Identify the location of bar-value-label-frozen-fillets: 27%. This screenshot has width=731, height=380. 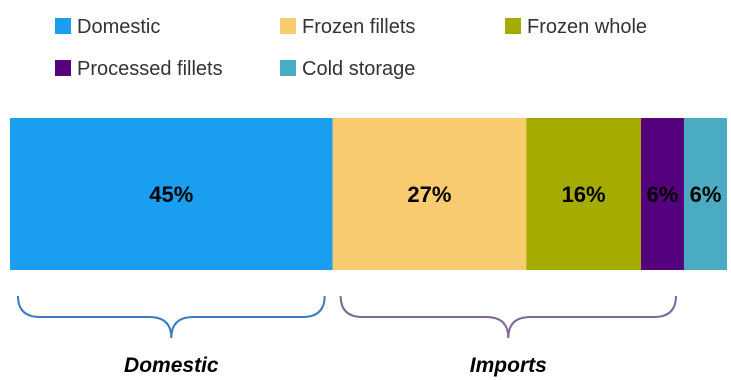
(429, 194).